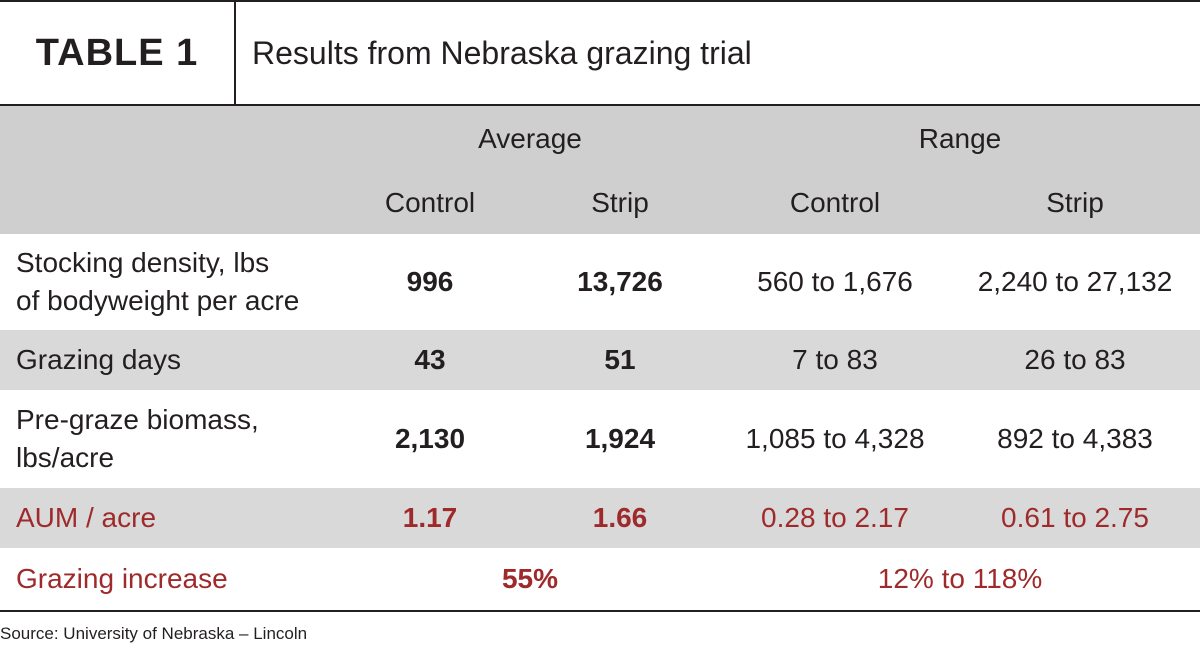  I want to click on range-control-value: 560 to 1,676, so click(835, 281).